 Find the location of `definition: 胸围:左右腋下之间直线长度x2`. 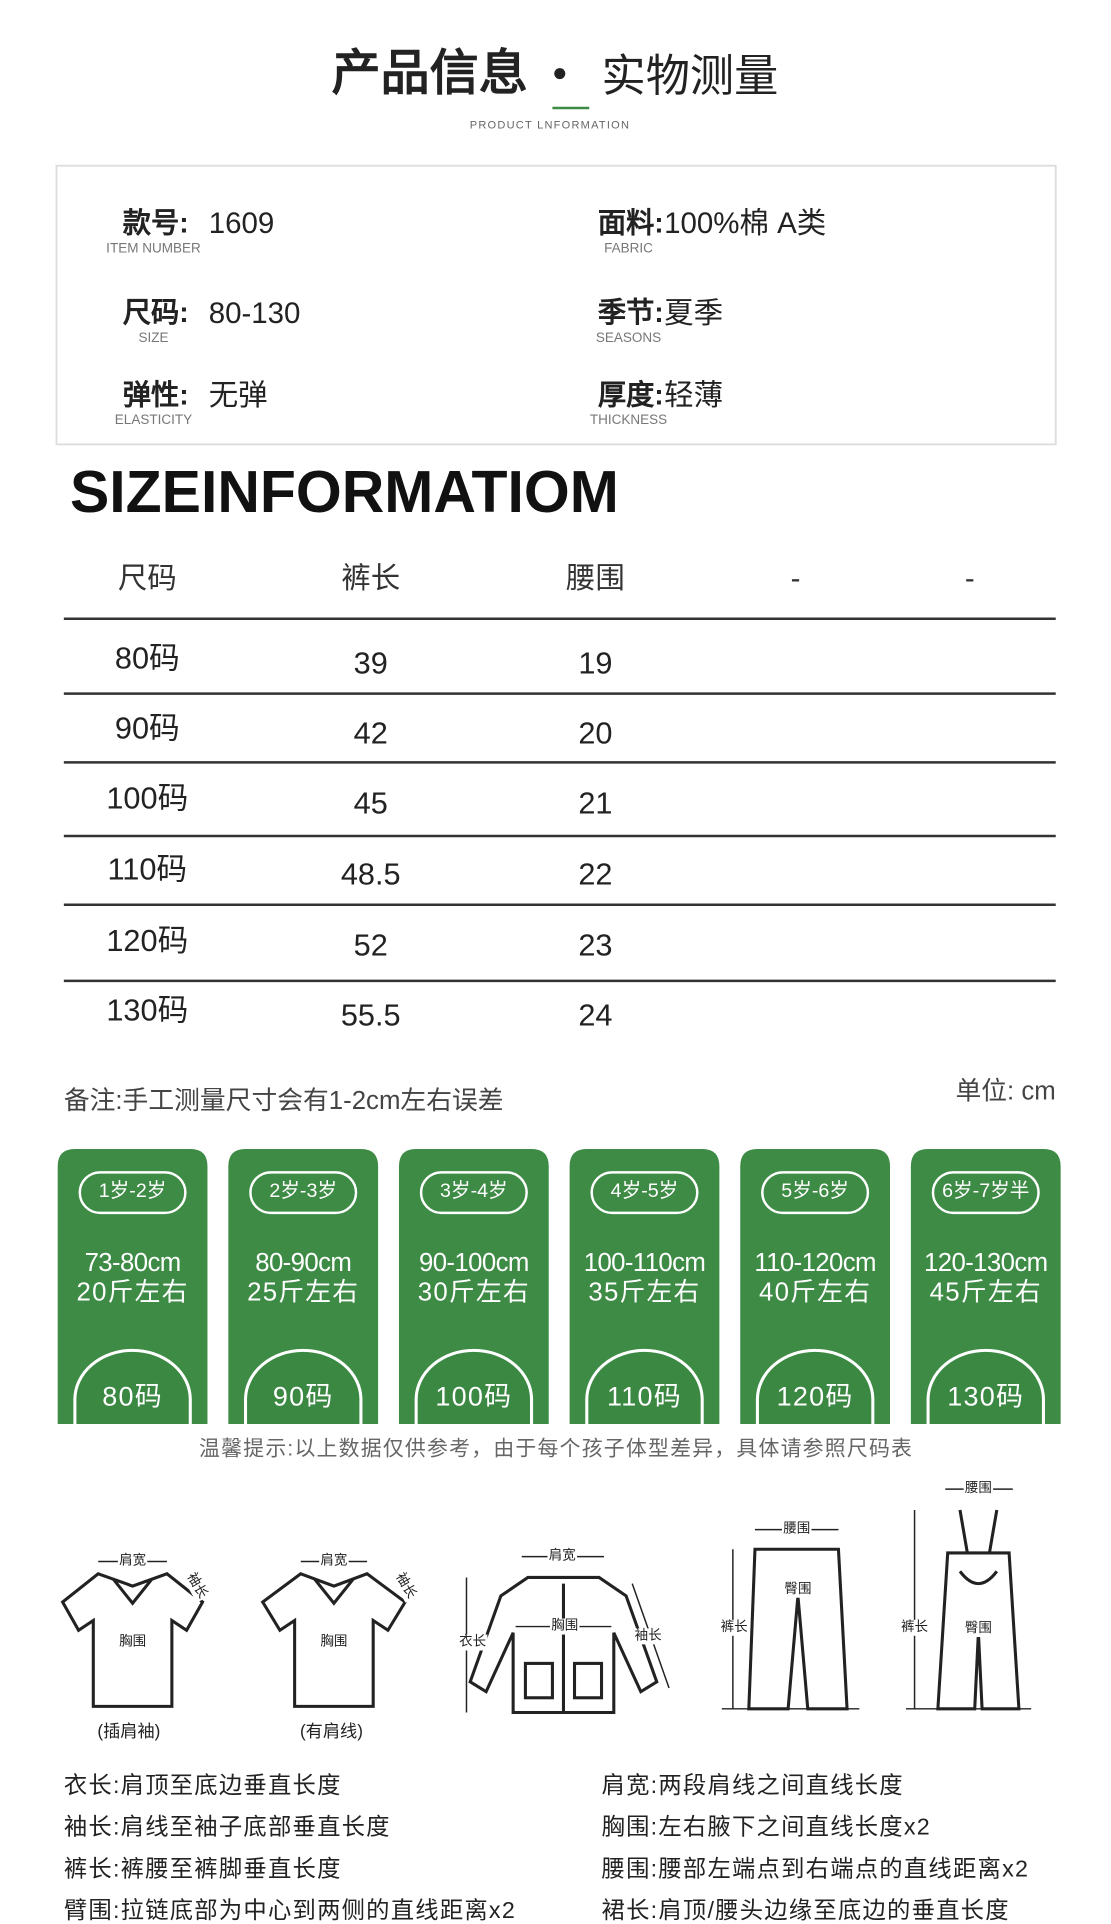

definition: 胸围:左右腋下之间直线长度x2 is located at coordinates (766, 1828).